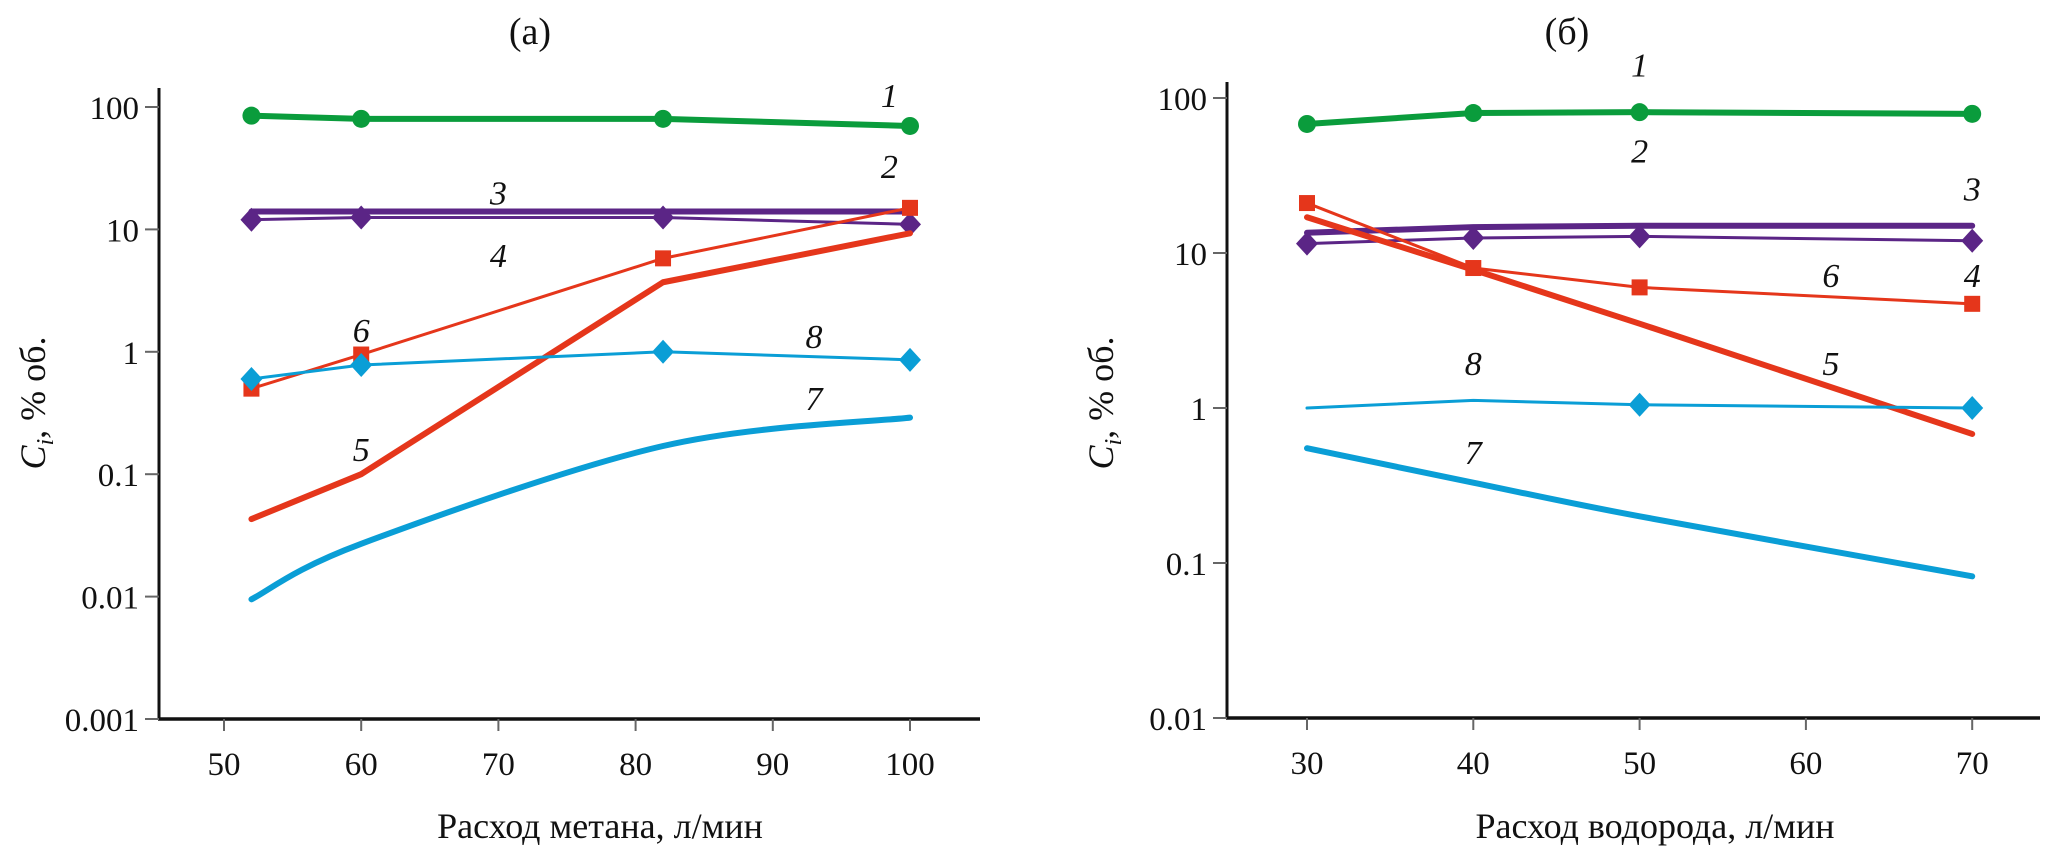  Describe the element at coordinates (1474, 453) in the screenshot. I see `panel-b-curve-label-7: 7` at that location.